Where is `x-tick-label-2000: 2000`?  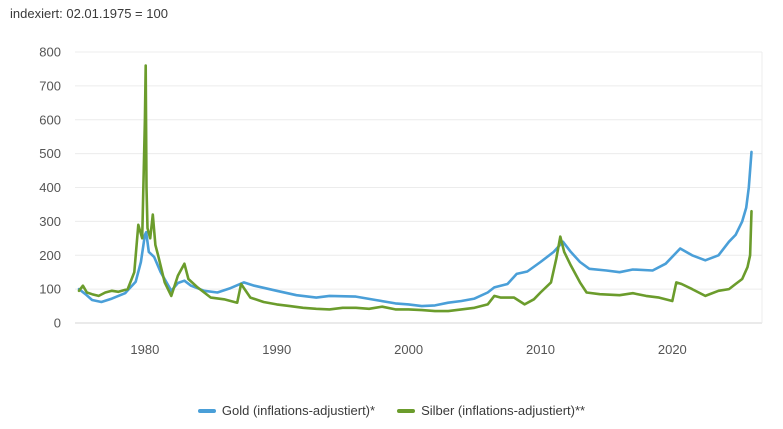 x-tick-label-2000: 2000 is located at coordinates (408, 349).